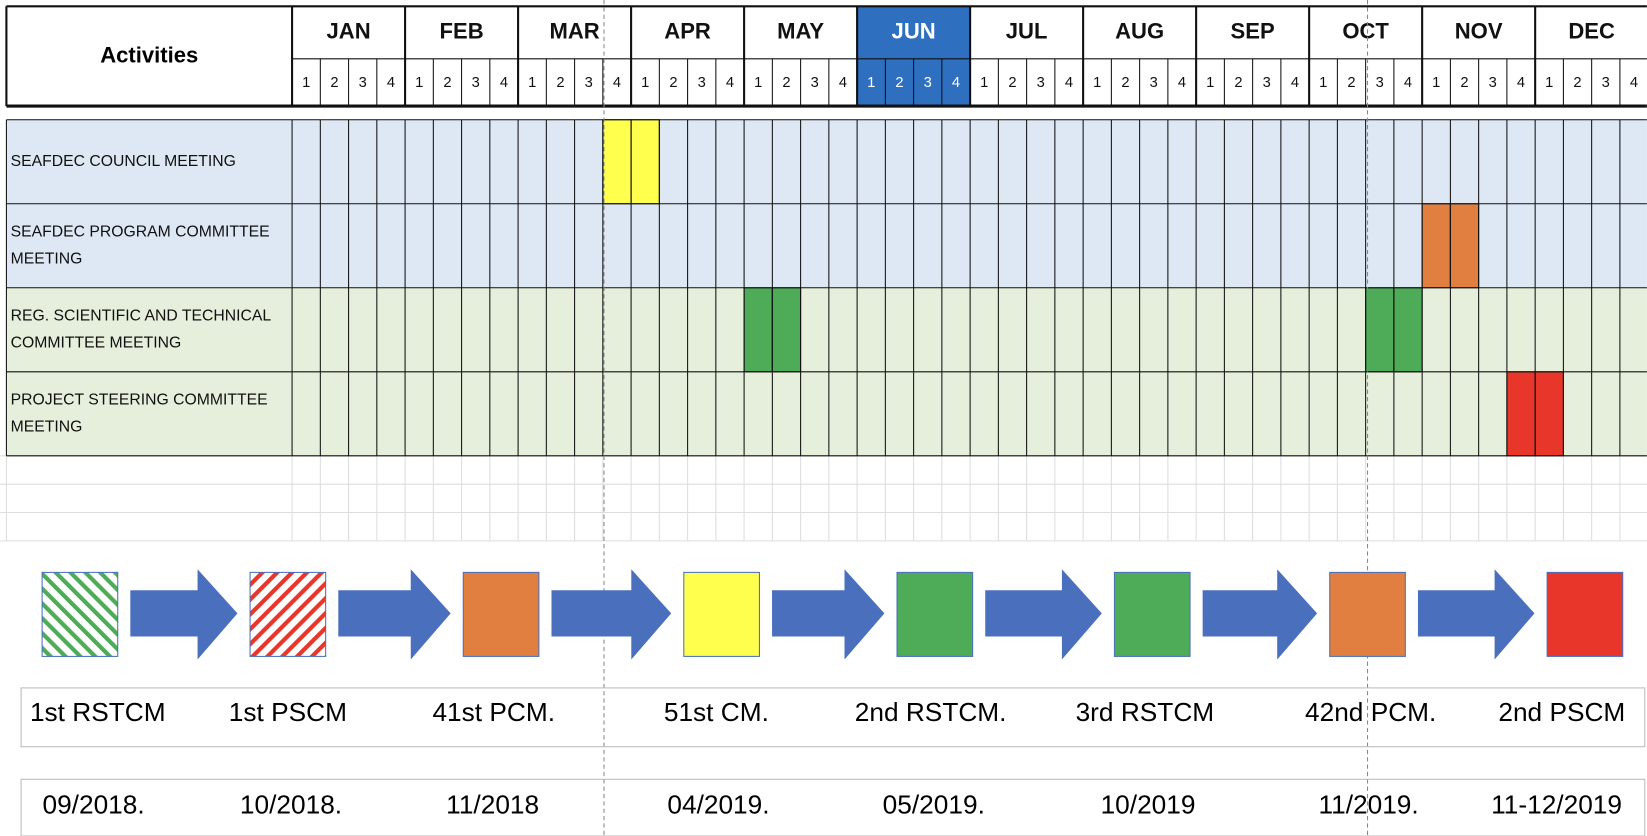  Describe the element at coordinates (687, 30) in the screenshot. I see `month-label: APR` at that location.